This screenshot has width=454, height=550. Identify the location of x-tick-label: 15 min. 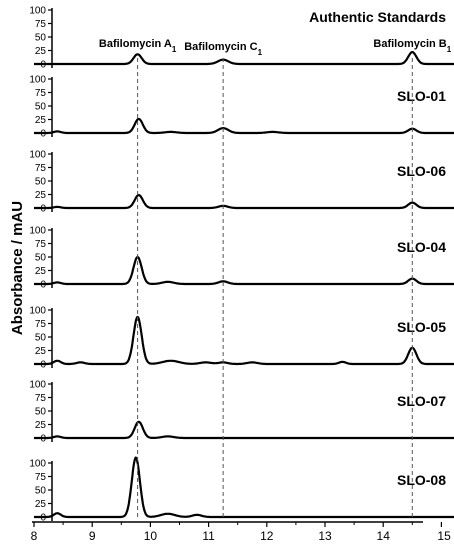
(445, 536).